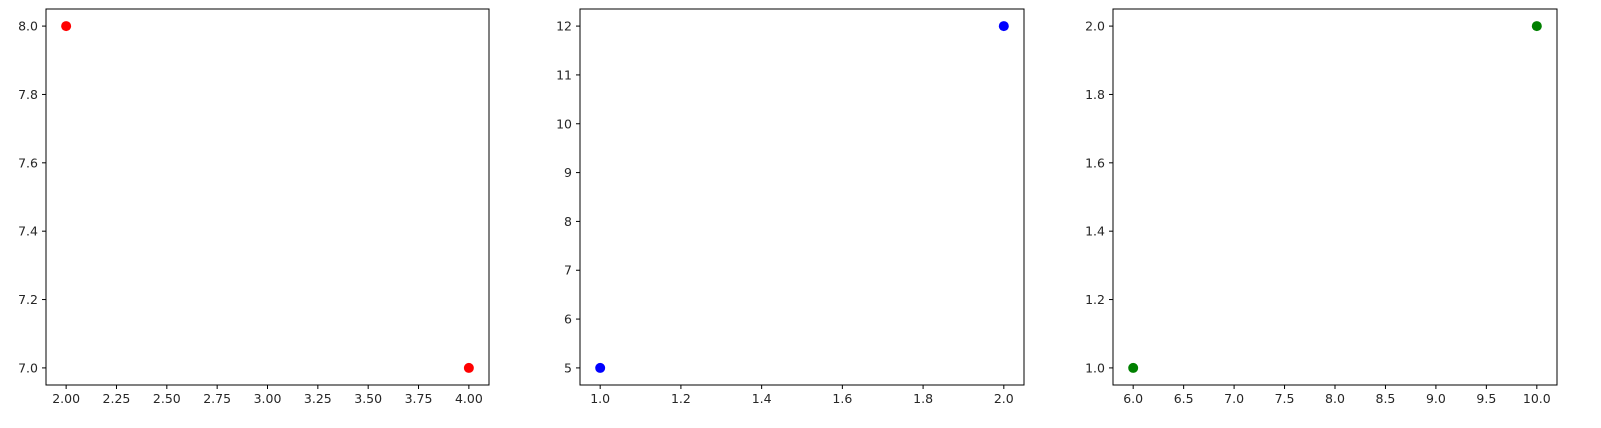 Image resolution: width=1601 pixels, height=428 pixels. Describe the element at coordinates (1095, 299) in the screenshot. I see `y-tick-label: 1.2` at that location.